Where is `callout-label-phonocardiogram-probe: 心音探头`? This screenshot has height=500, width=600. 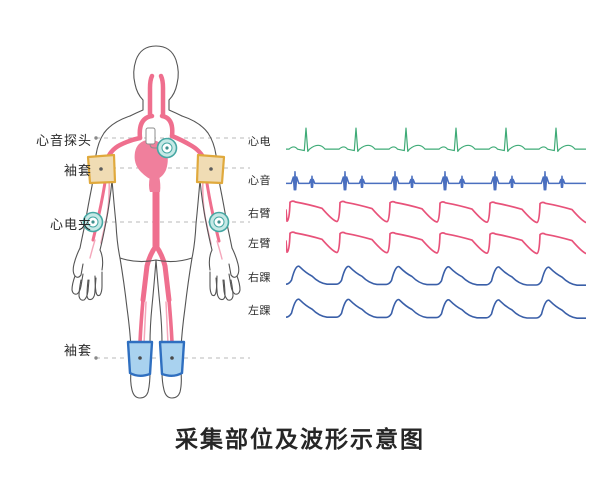 callout-label-phonocardiogram-probe: 心音探头 is located at coordinates (63, 141).